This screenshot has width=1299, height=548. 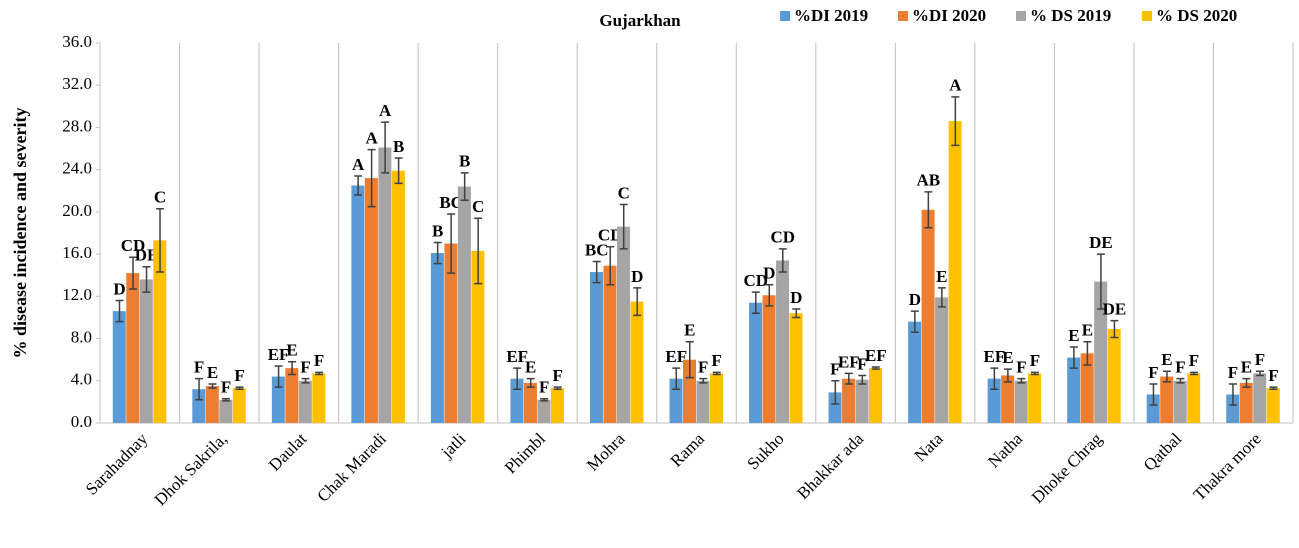 What do you see at coordinates (831, 15) in the screenshot?
I see `legend-label: %DI 2019` at bounding box center [831, 15].